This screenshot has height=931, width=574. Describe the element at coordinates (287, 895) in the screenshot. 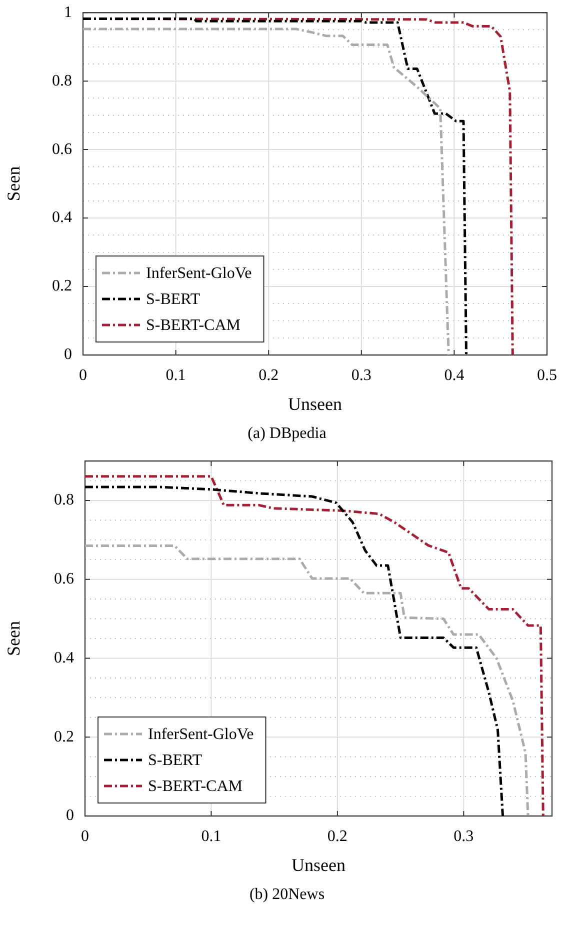

I see `text: (b) 20News` at that location.